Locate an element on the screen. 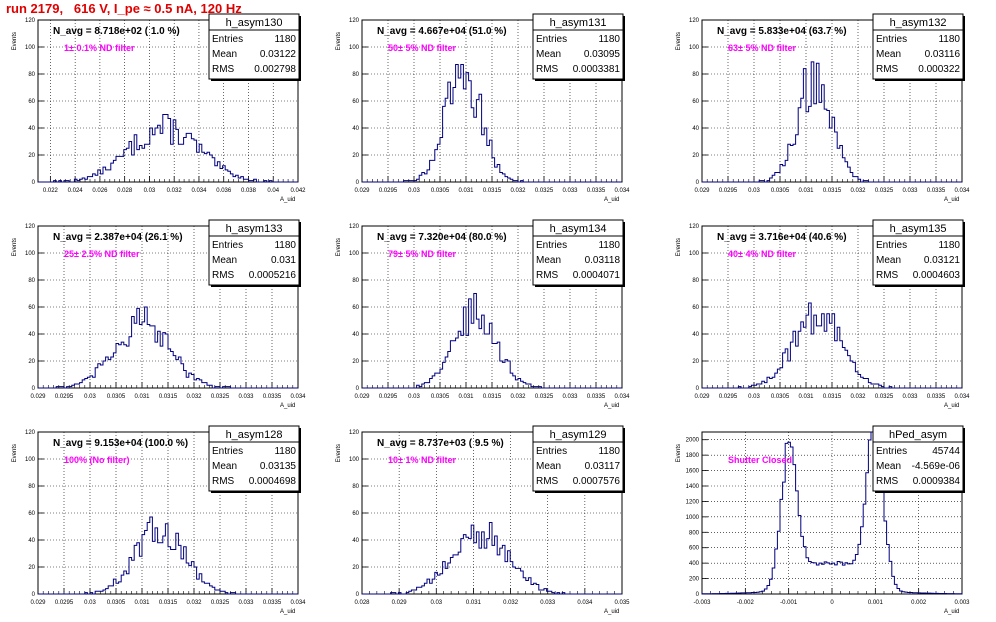  navg-label: N_avg = 4.667e+04 (51.0 %) is located at coordinates (442, 31).